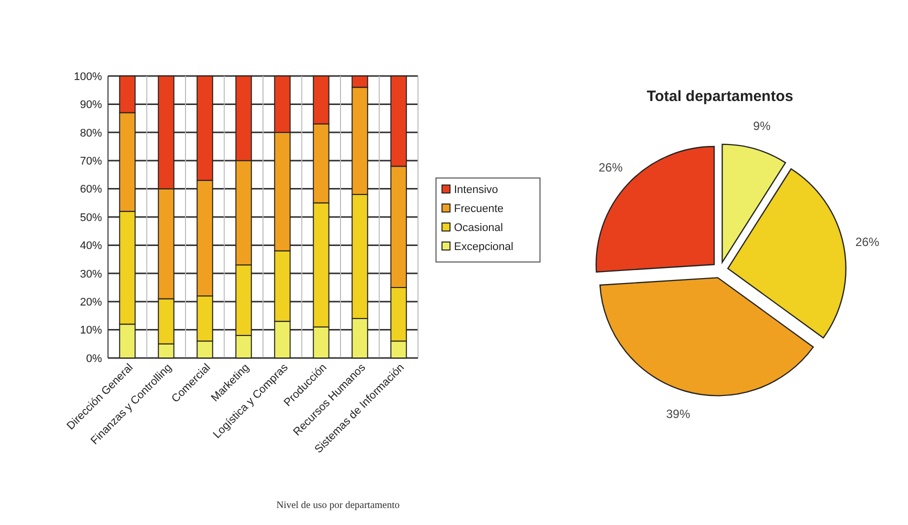  Describe the element at coordinates (484, 246) in the screenshot. I see `legend-label: Excepcional` at that location.